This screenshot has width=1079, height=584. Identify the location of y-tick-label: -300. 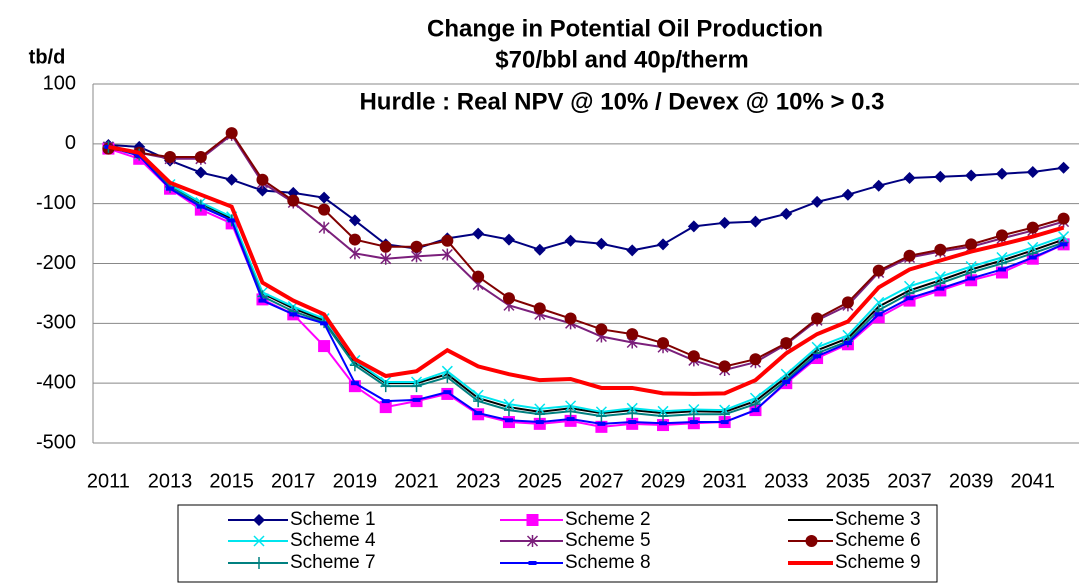
(56, 323).